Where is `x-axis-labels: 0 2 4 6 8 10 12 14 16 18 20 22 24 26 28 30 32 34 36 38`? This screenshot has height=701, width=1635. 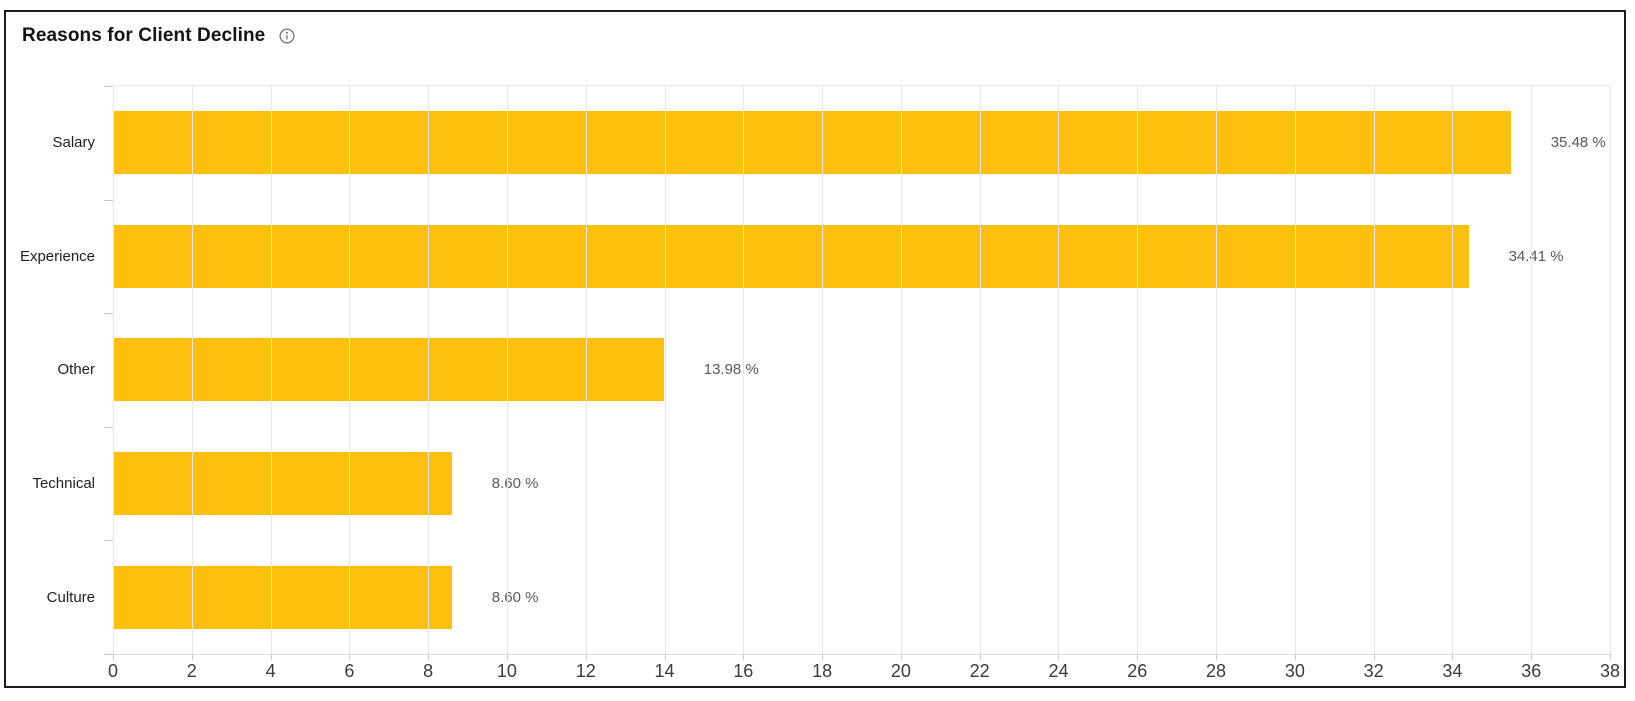 x-axis-labels: 0 2 4 6 8 10 12 14 16 18 20 22 24 26 28 30 32 34 36 38 is located at coordinates (864, 676).